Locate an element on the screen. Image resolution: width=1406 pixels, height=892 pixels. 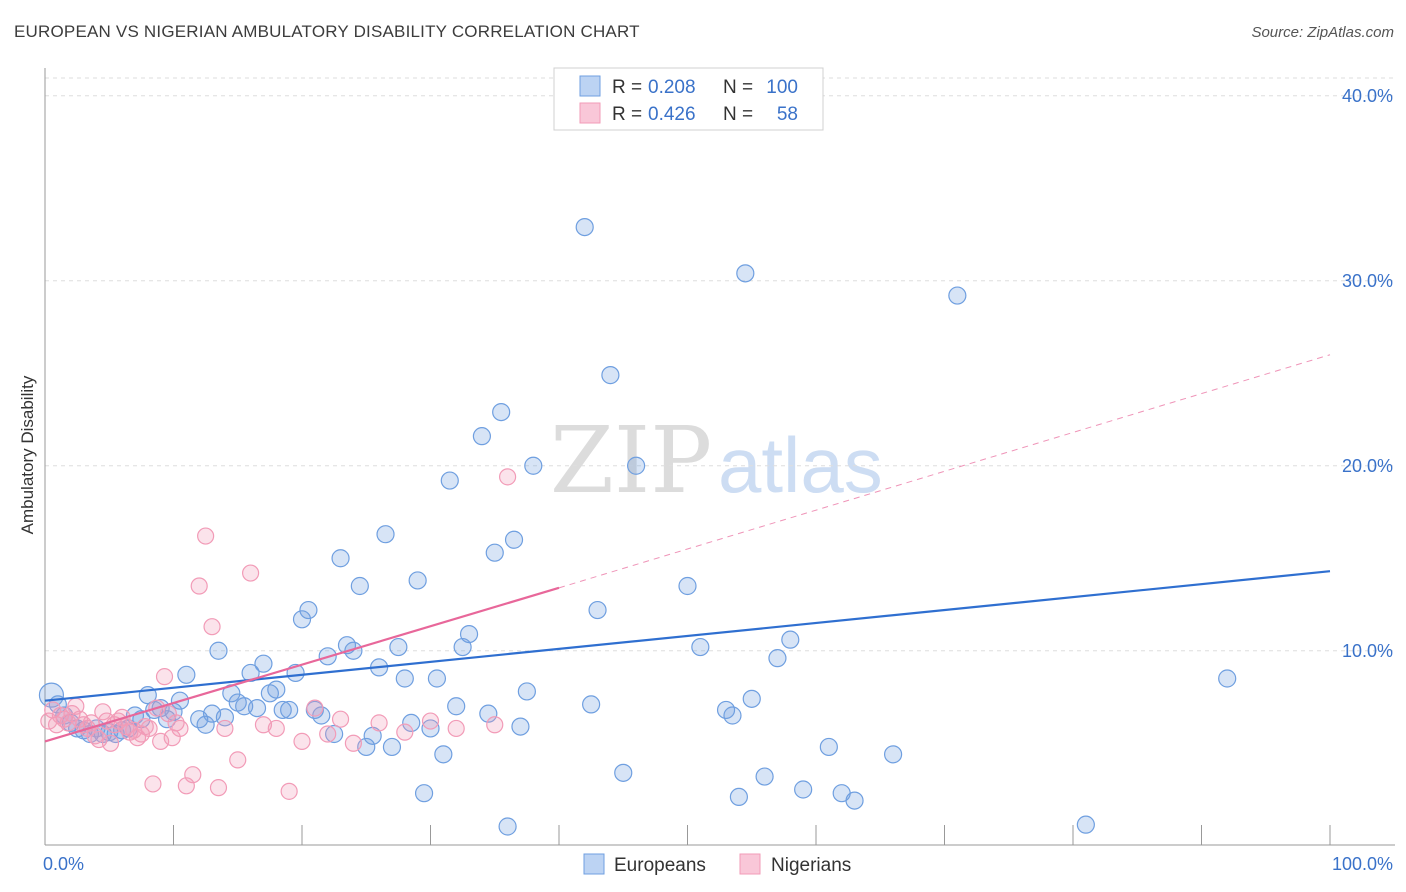
trend-line-nigerians-extension is located at coordinates (944, 471).